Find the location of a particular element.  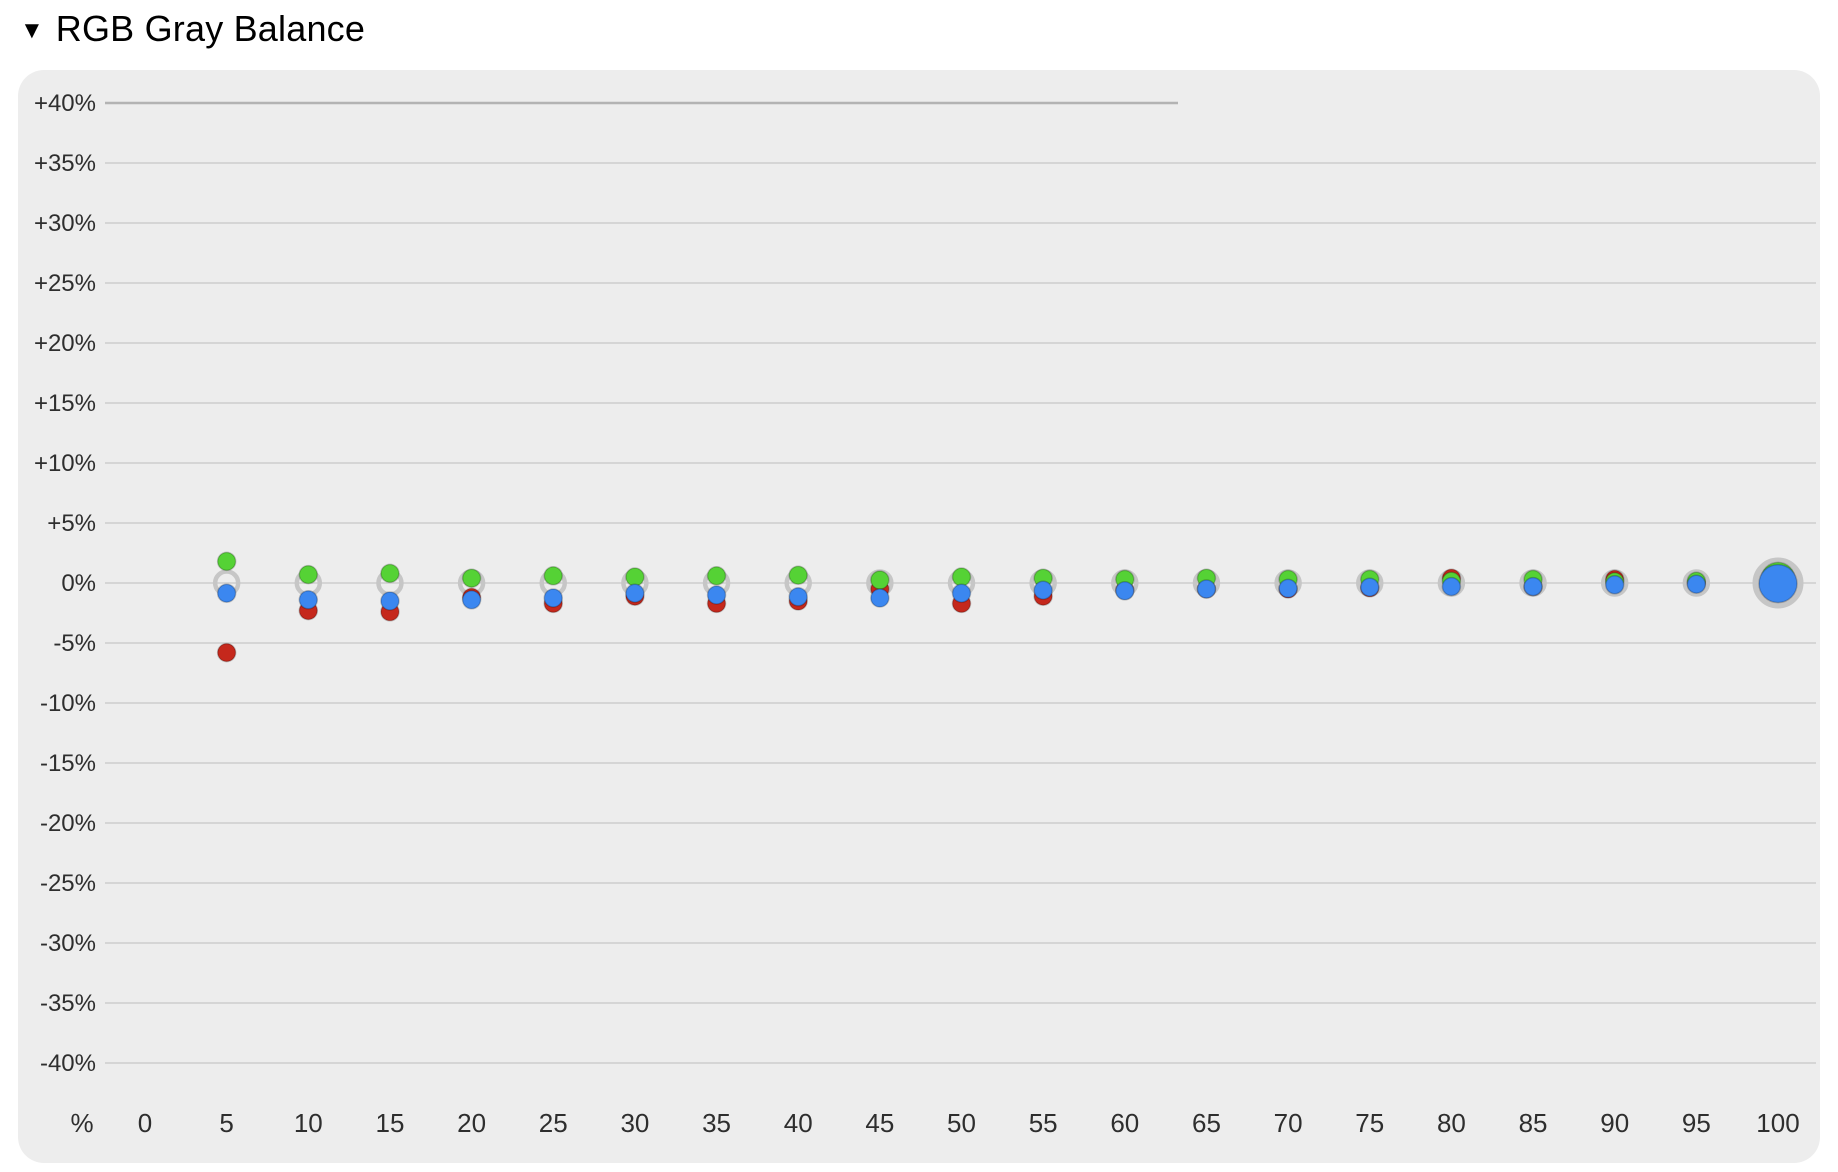

x-tick-label: 30 is located at coordinates (634, 1123).